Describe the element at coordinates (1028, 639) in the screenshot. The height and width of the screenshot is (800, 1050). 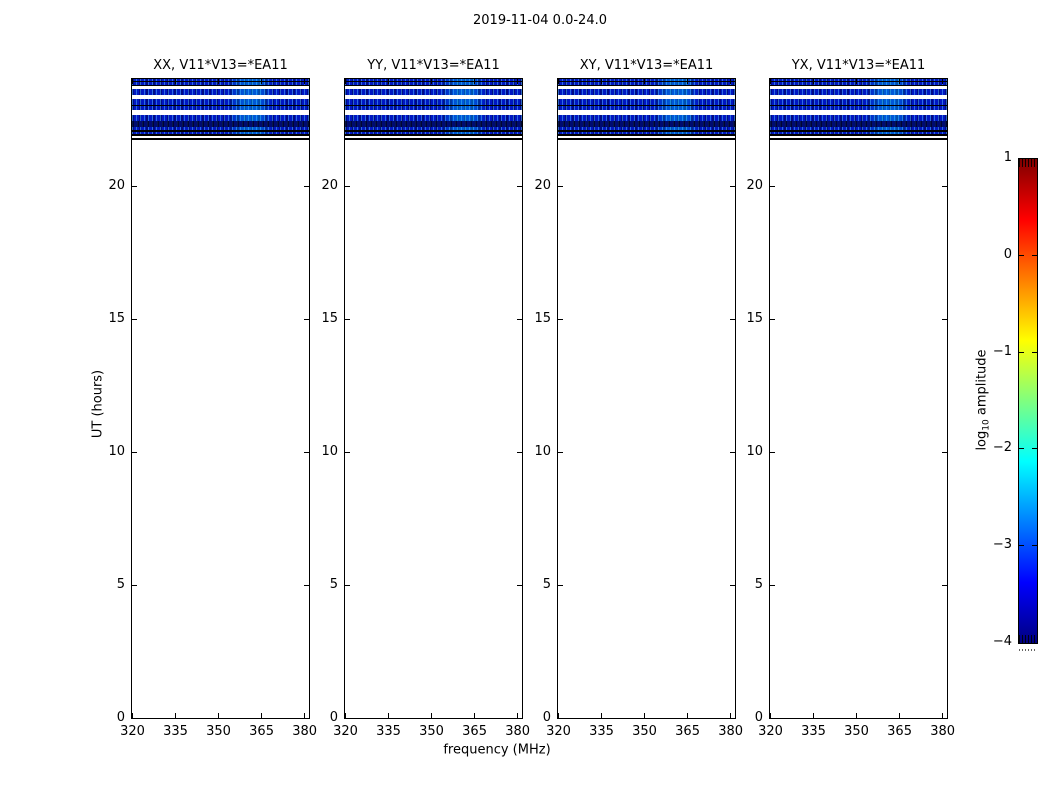
I see `colorbar-under-hatch` at that location.